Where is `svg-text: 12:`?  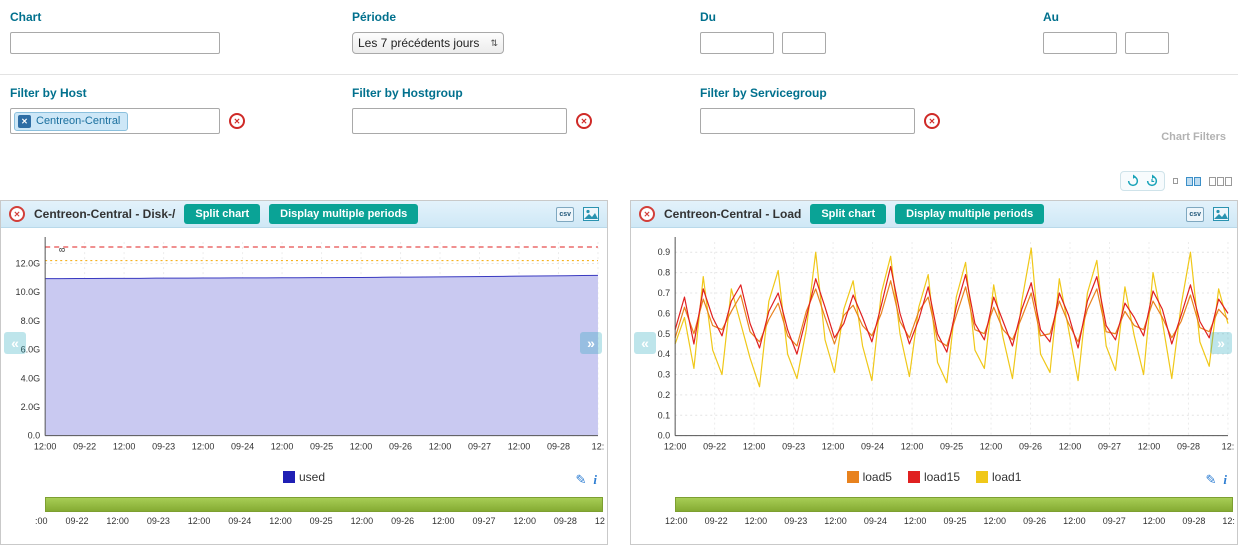
svg-text: 12: is located at coordinates (598, 447).